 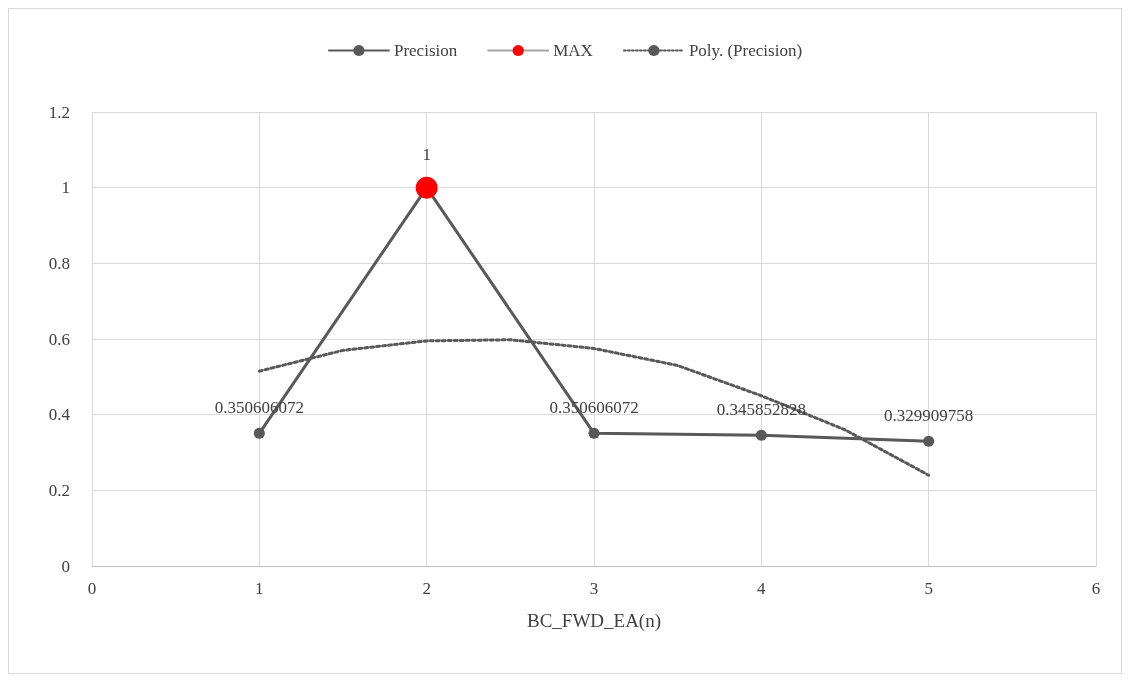 I want to click on x-tick-label: 6, so click(x=1096, y=588).